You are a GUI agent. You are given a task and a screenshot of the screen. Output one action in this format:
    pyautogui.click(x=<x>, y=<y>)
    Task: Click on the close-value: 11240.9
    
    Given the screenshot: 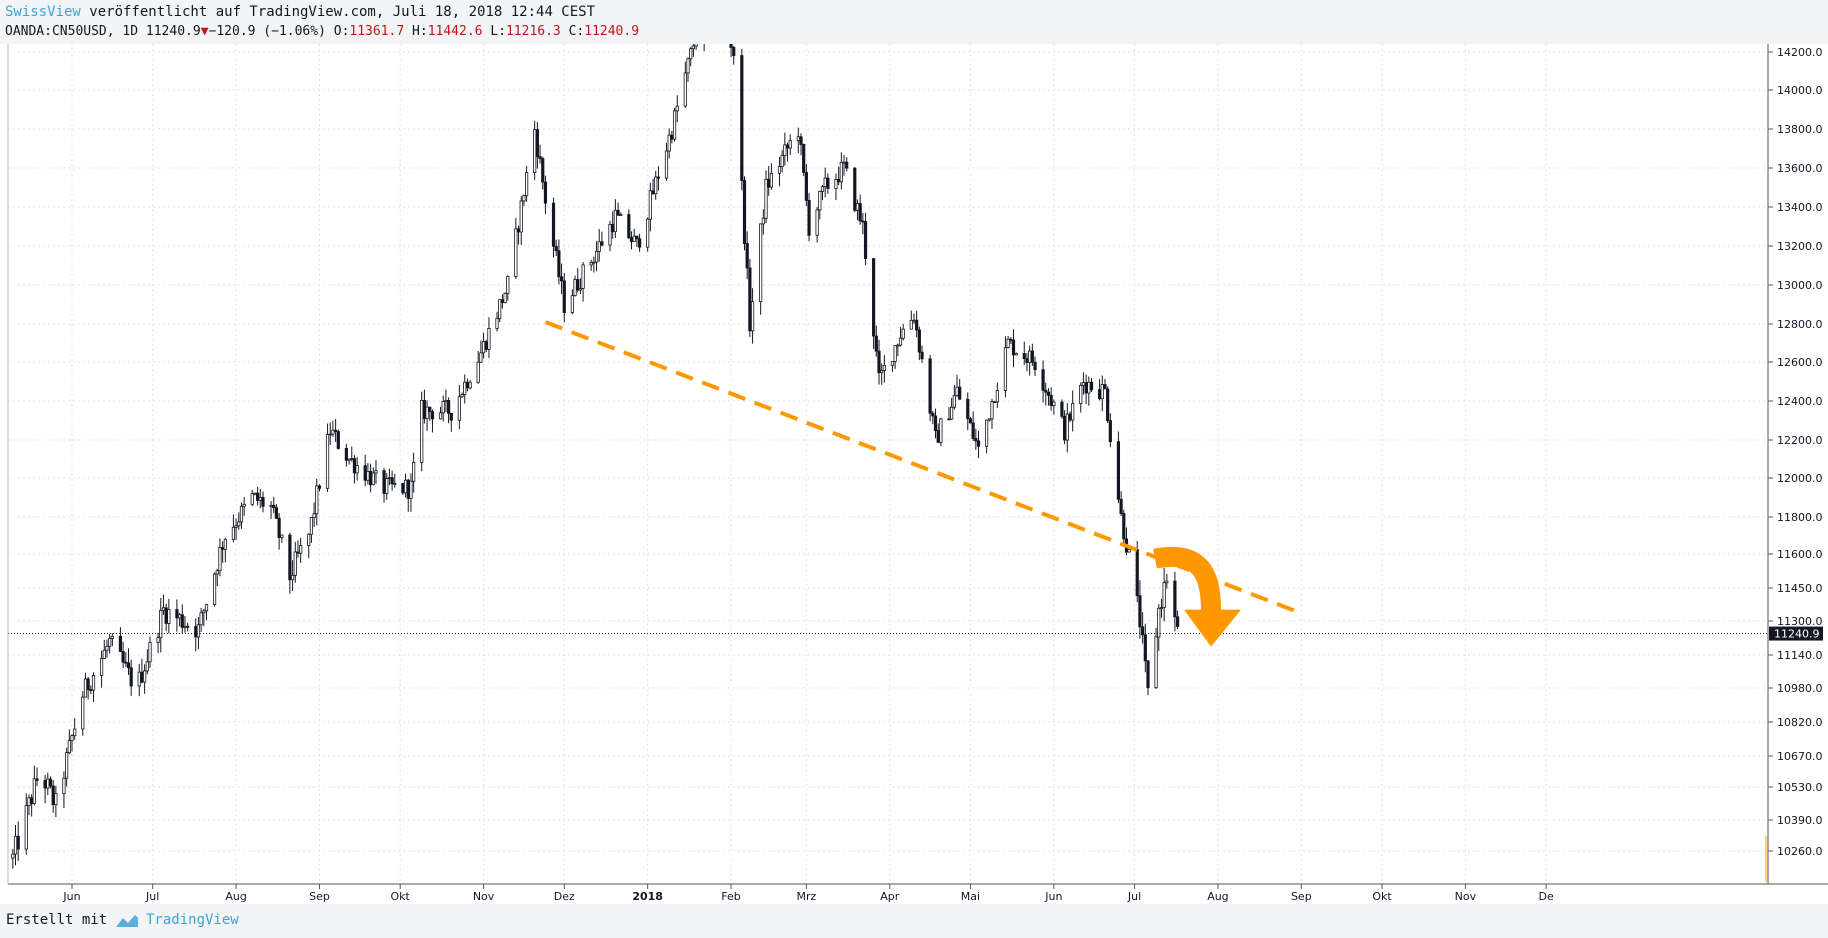 What is the action you would take?
    pyautogui.click(x=612, y=31)
    